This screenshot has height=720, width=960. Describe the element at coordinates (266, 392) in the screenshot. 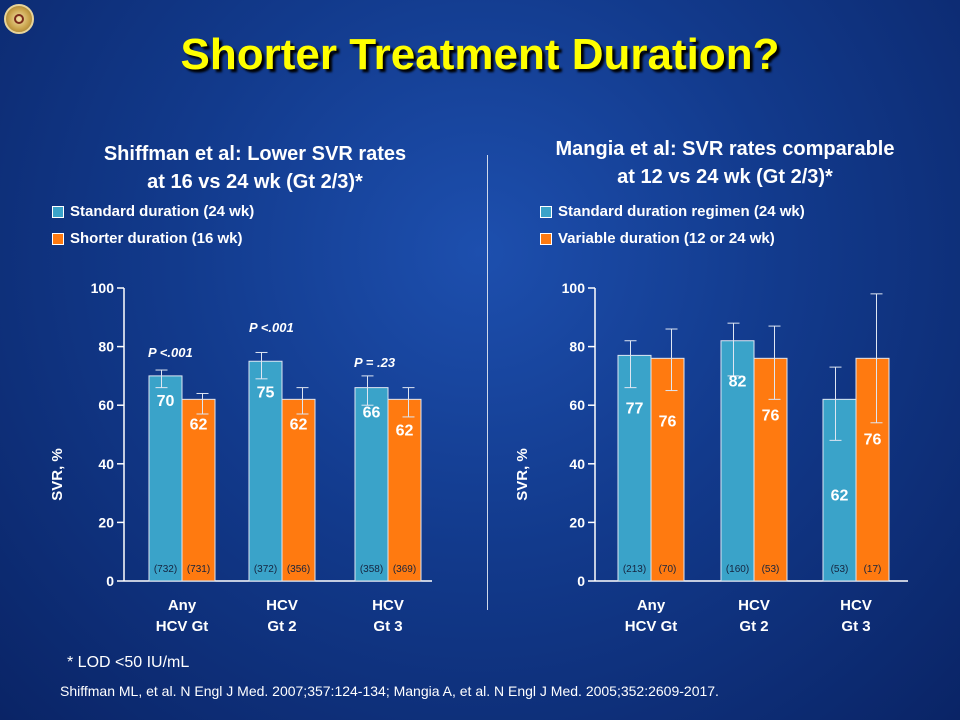

I see `left-data-label: 75` at that location.